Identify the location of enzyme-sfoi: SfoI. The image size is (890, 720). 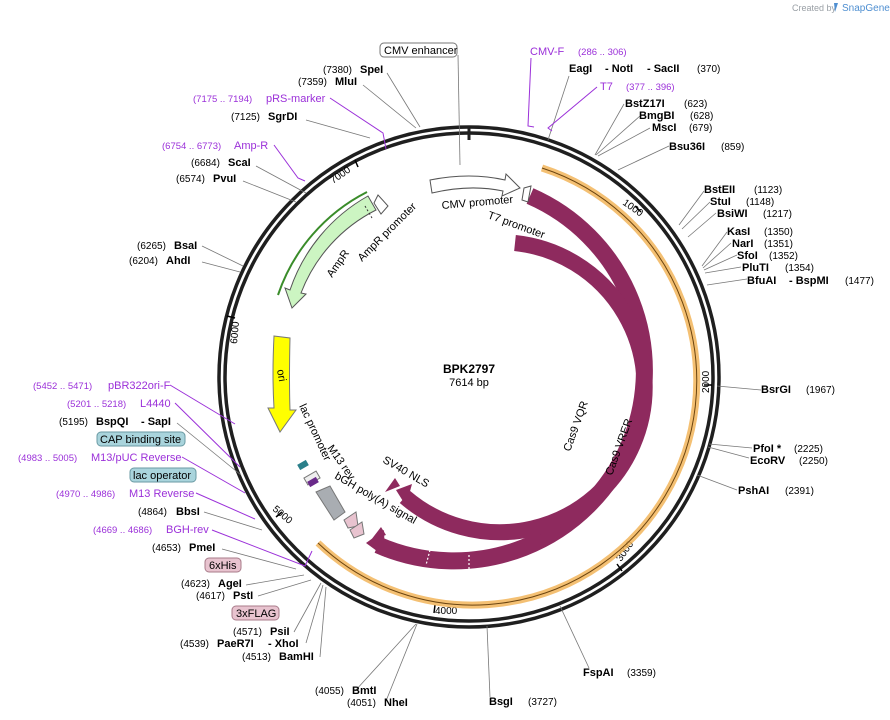
(747, 256).